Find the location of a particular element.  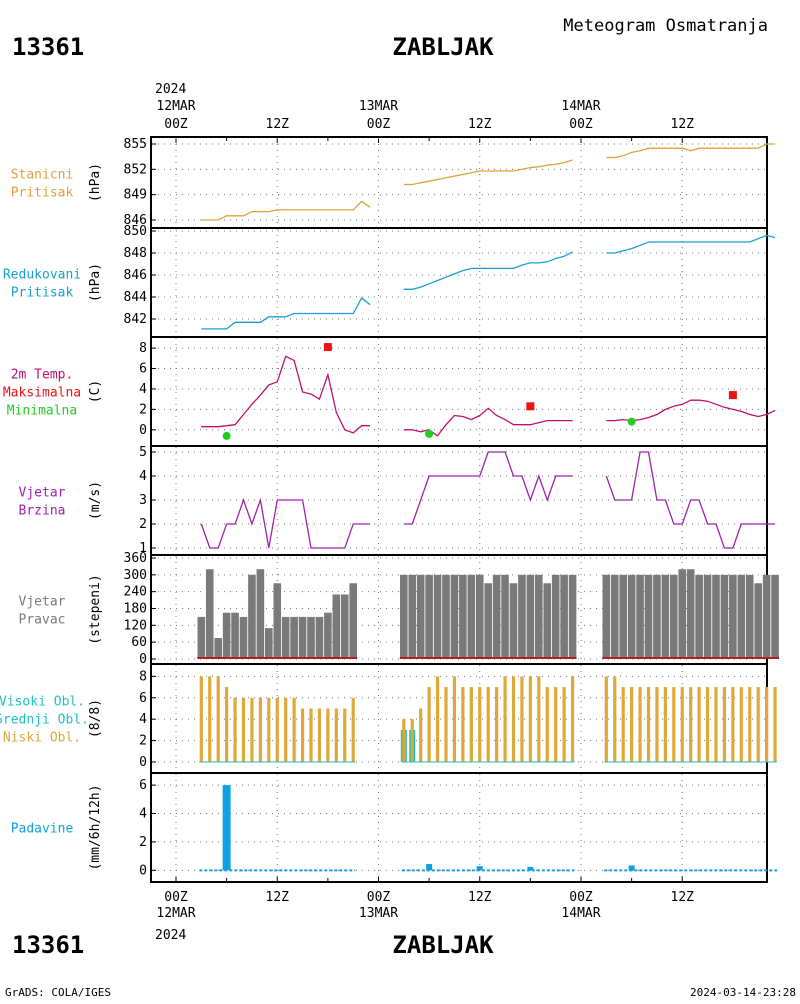

panel-label: Minimalna is located at coordinates (42, 411).